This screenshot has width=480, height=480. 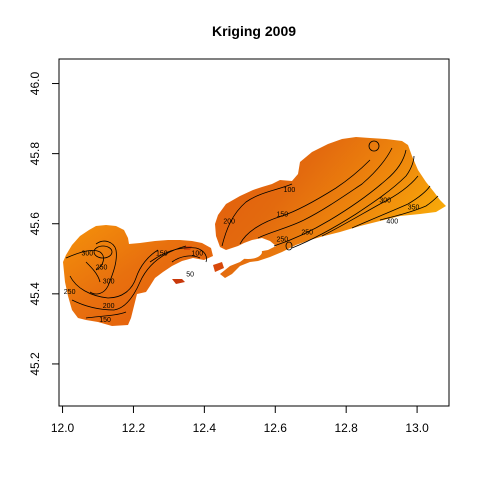 I want to click on x-tick-label: 12.2, so click(x=134, y=428).